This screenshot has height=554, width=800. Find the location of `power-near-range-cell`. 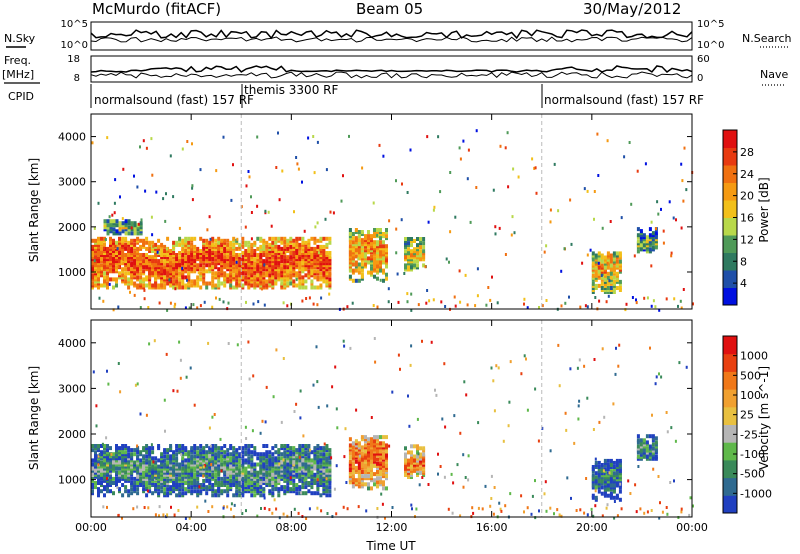

power-near-range-cell is located at coordinates (527, 308).